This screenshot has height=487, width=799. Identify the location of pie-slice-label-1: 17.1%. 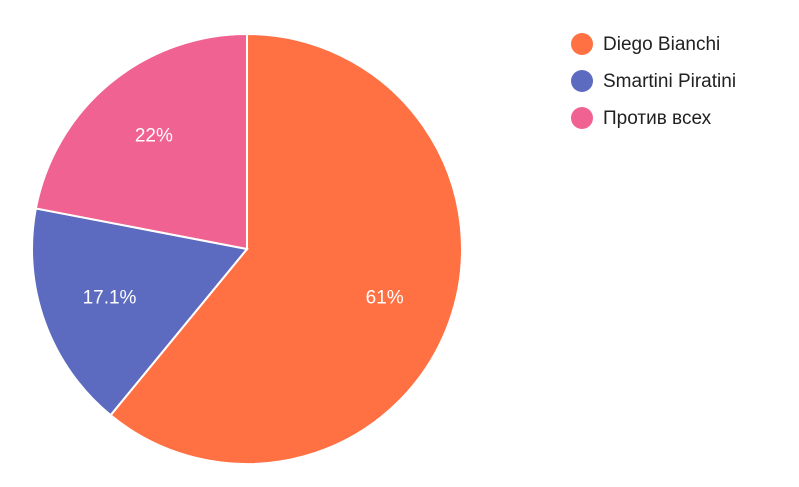
(110, 298).